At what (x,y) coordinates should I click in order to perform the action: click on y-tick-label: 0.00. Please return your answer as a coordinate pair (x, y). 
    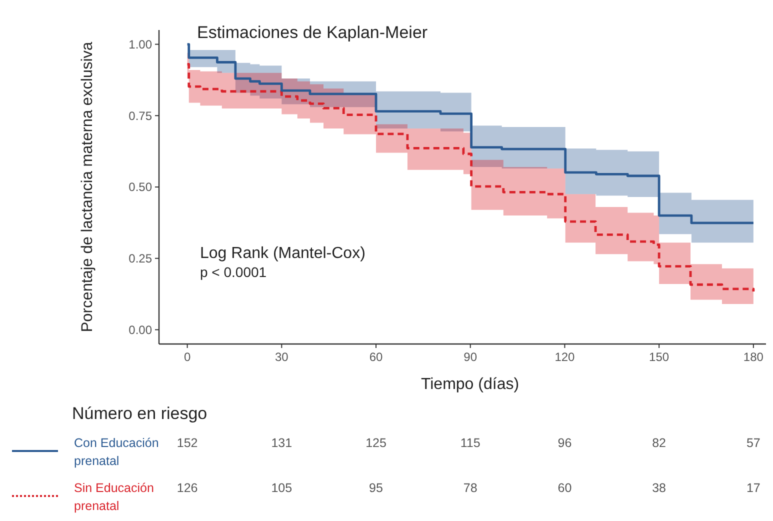
    Looking at the image, I should click on (140, 329).